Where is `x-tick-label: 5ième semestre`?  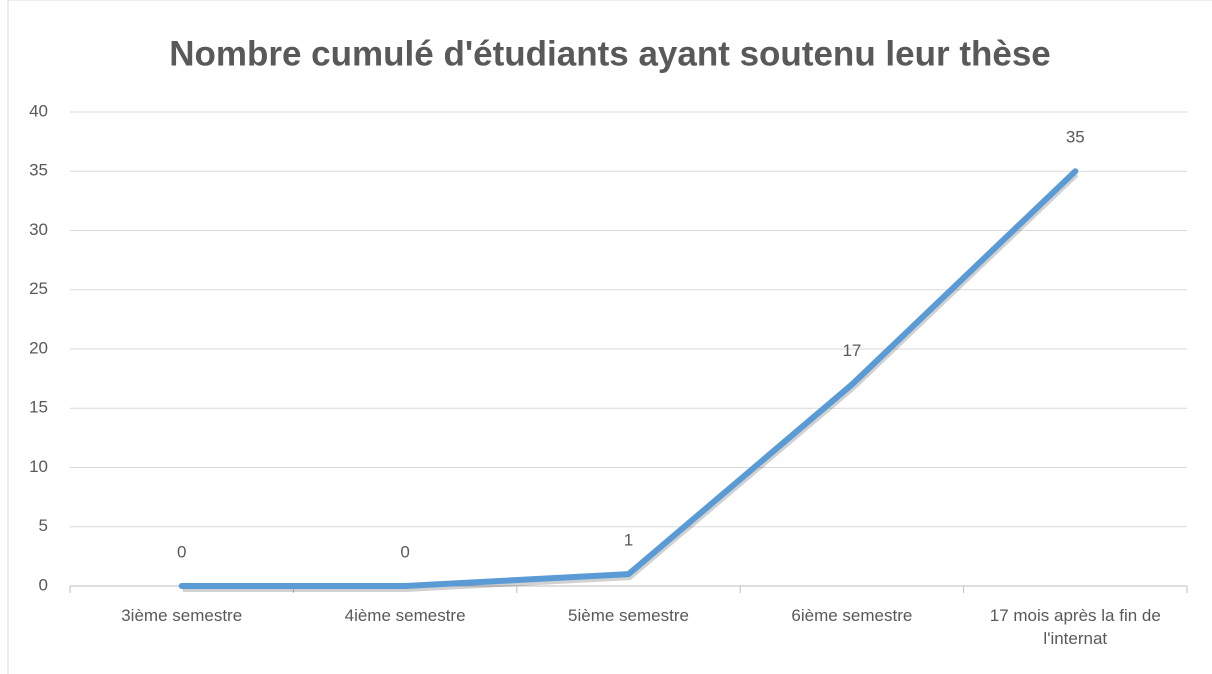 x-tick-label: 5ième semestre is located at coordinates (628, 615).